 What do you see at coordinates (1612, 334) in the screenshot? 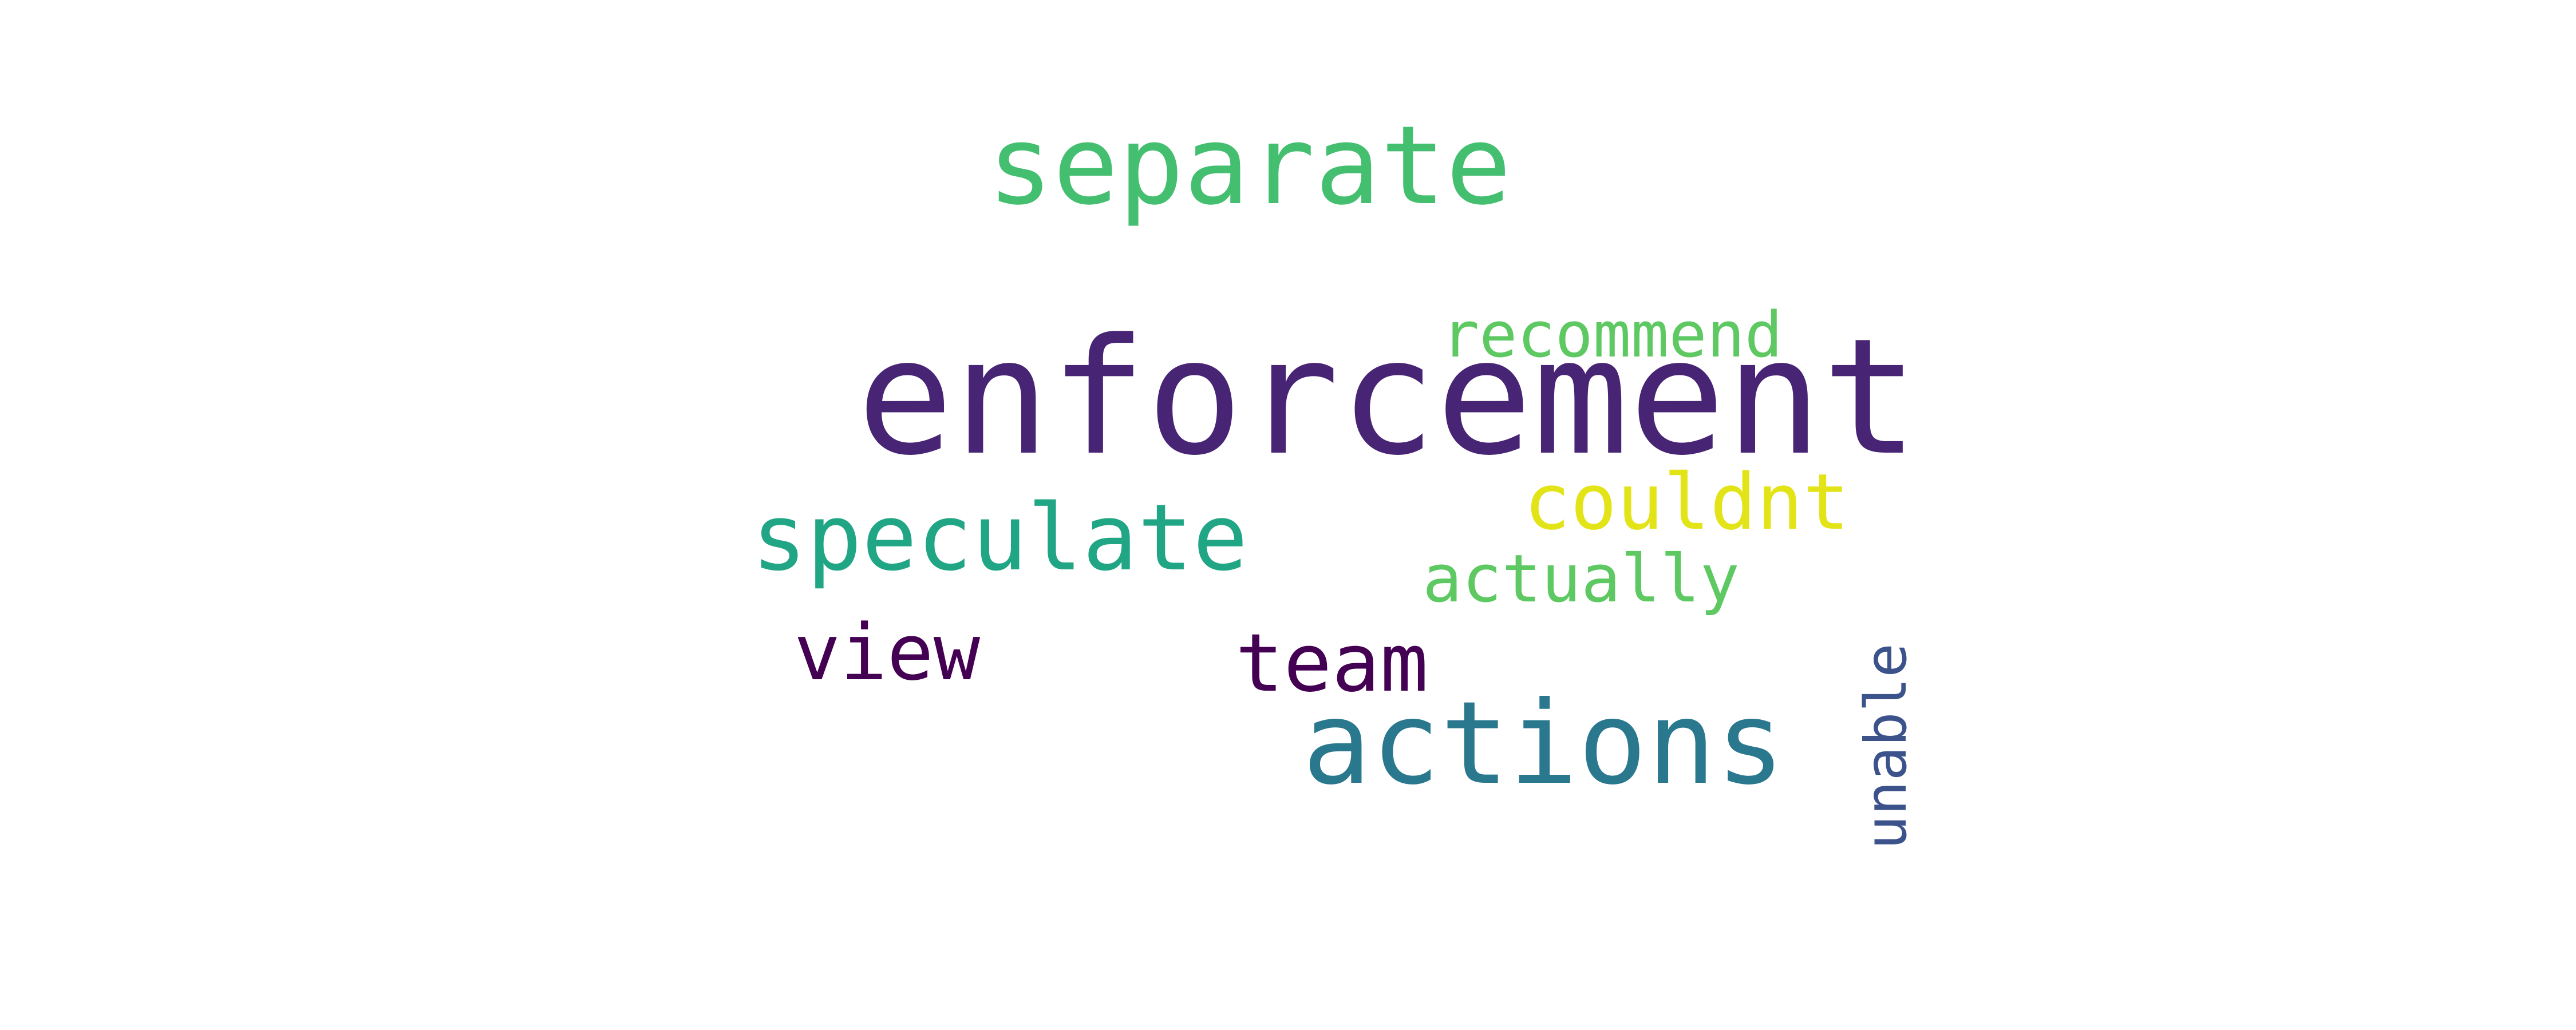
I see `word-recommend: recommend` at bounding box center [1612, 334].